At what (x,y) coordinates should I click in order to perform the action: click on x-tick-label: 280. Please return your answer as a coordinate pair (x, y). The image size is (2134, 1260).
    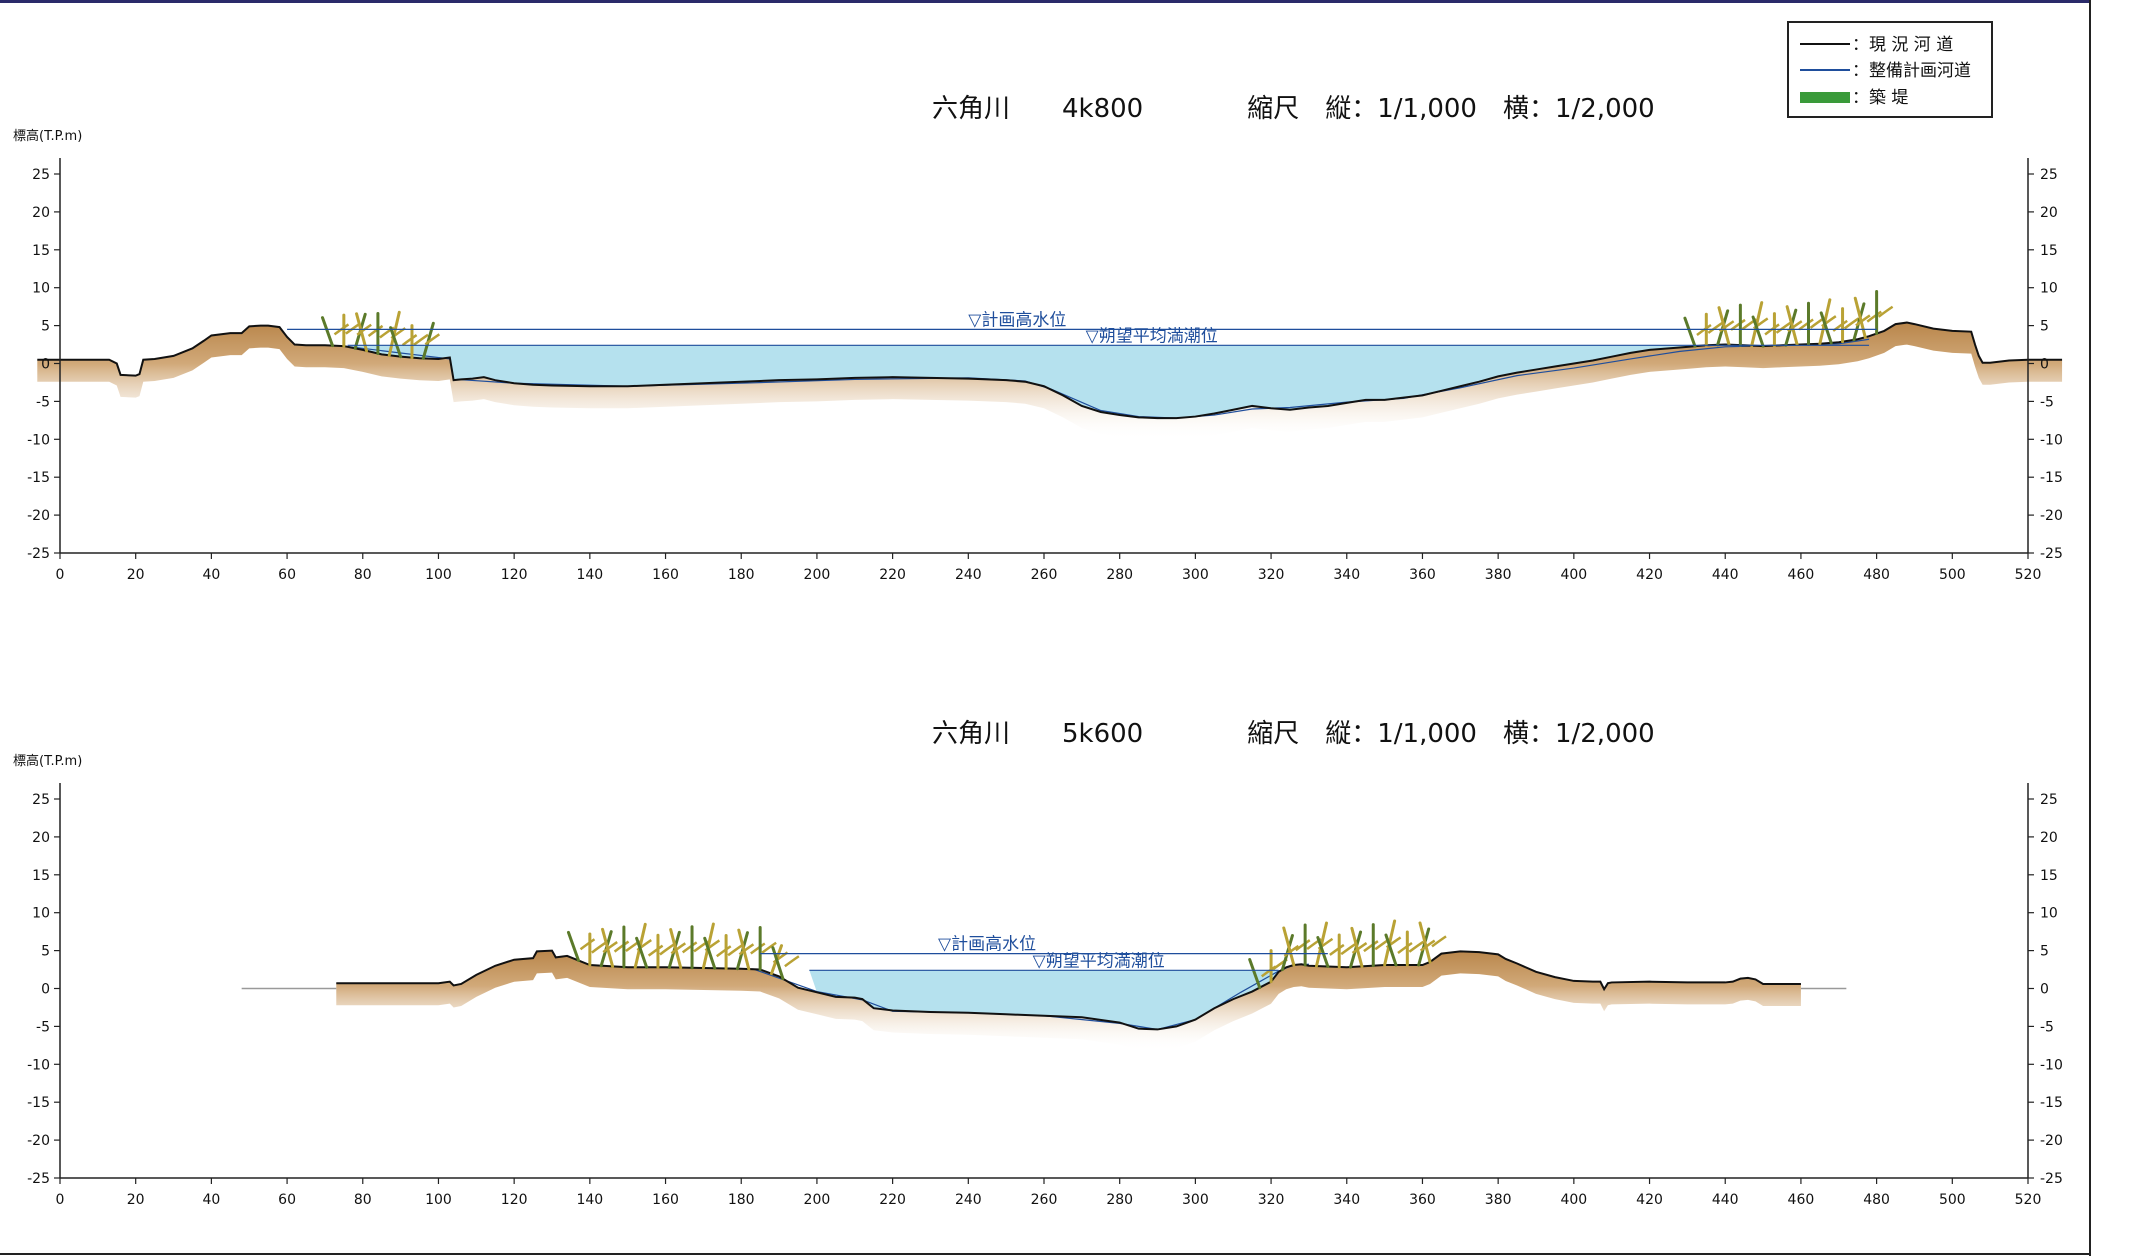
    Looking at the image, I should click on (1119, 1200).